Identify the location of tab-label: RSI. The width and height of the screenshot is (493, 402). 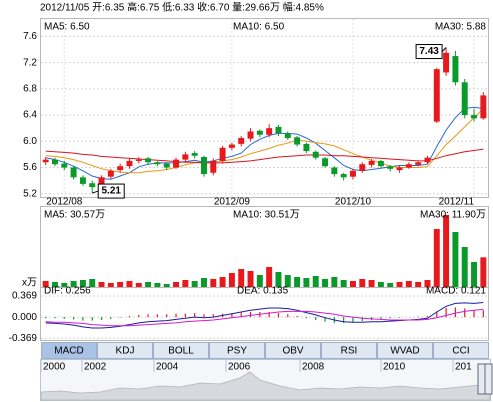
(349, 351).